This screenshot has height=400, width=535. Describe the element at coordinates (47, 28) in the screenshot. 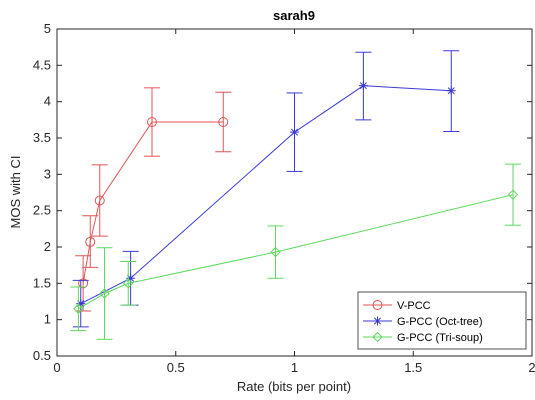

I see `y-tick-label: 5` at that location.